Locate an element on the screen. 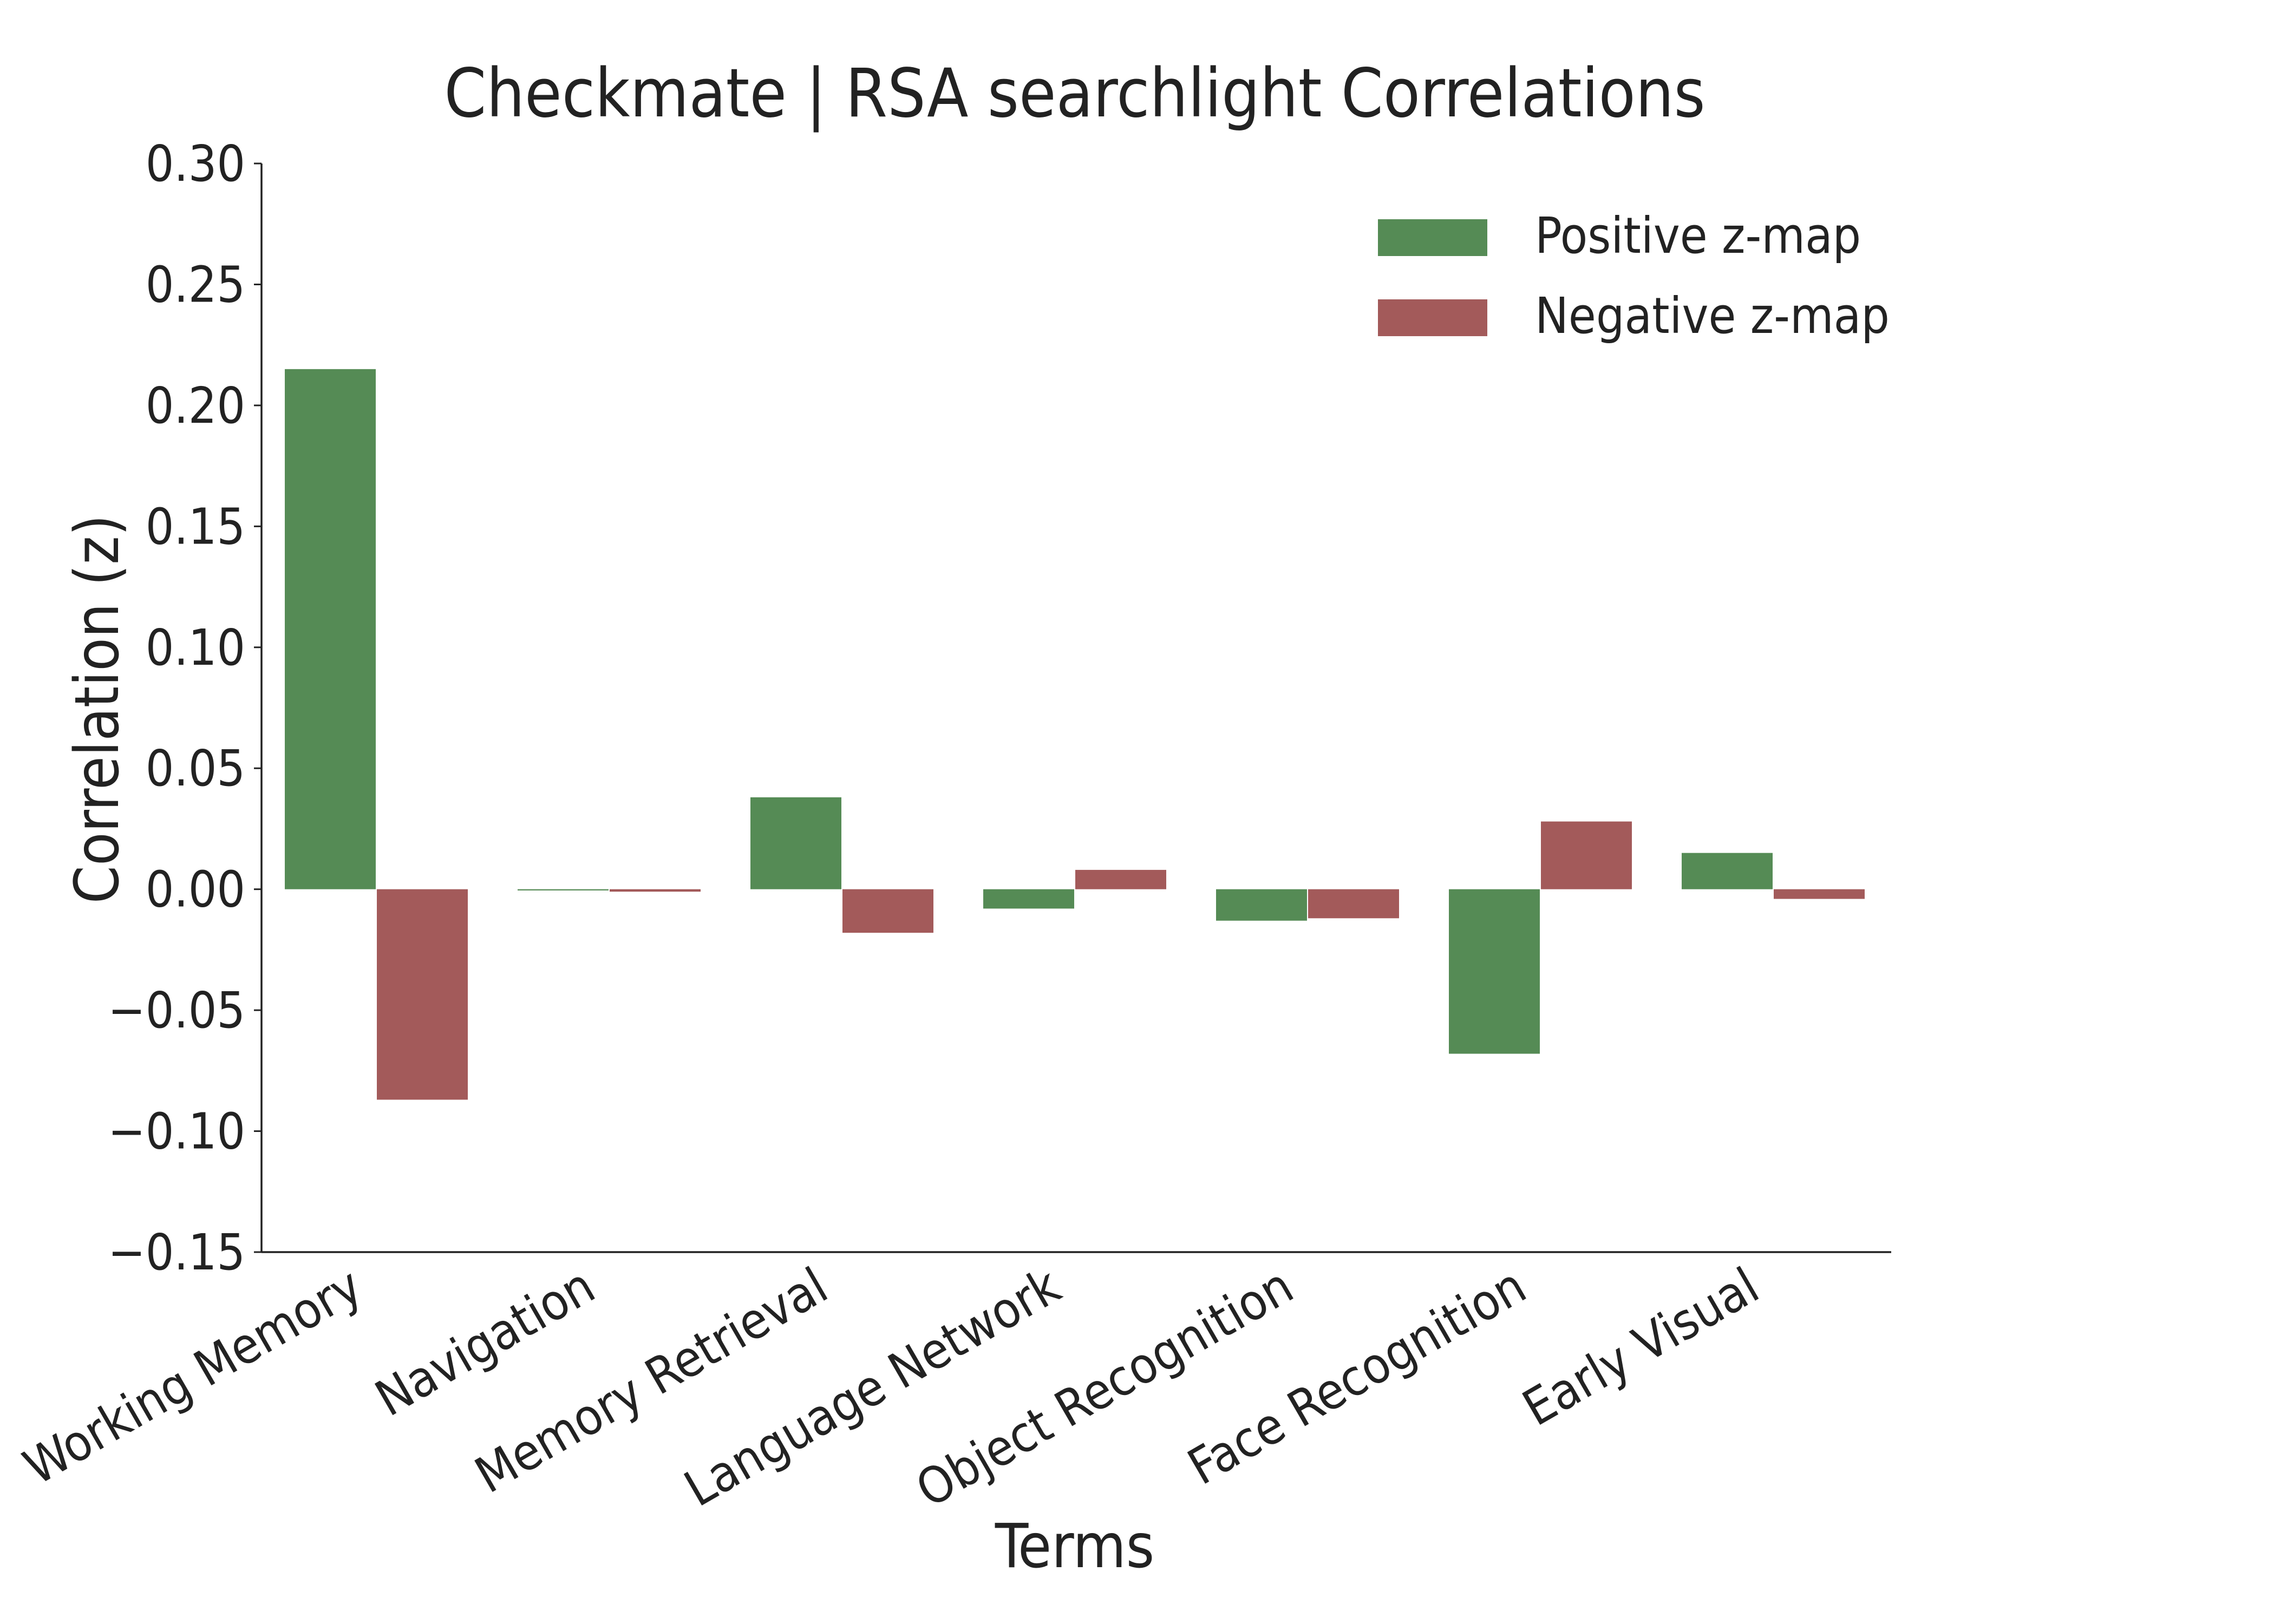 This screenshot has width=2274, height=1624. y-tick-label: −0.05 is located at coordinates (177, 1010).